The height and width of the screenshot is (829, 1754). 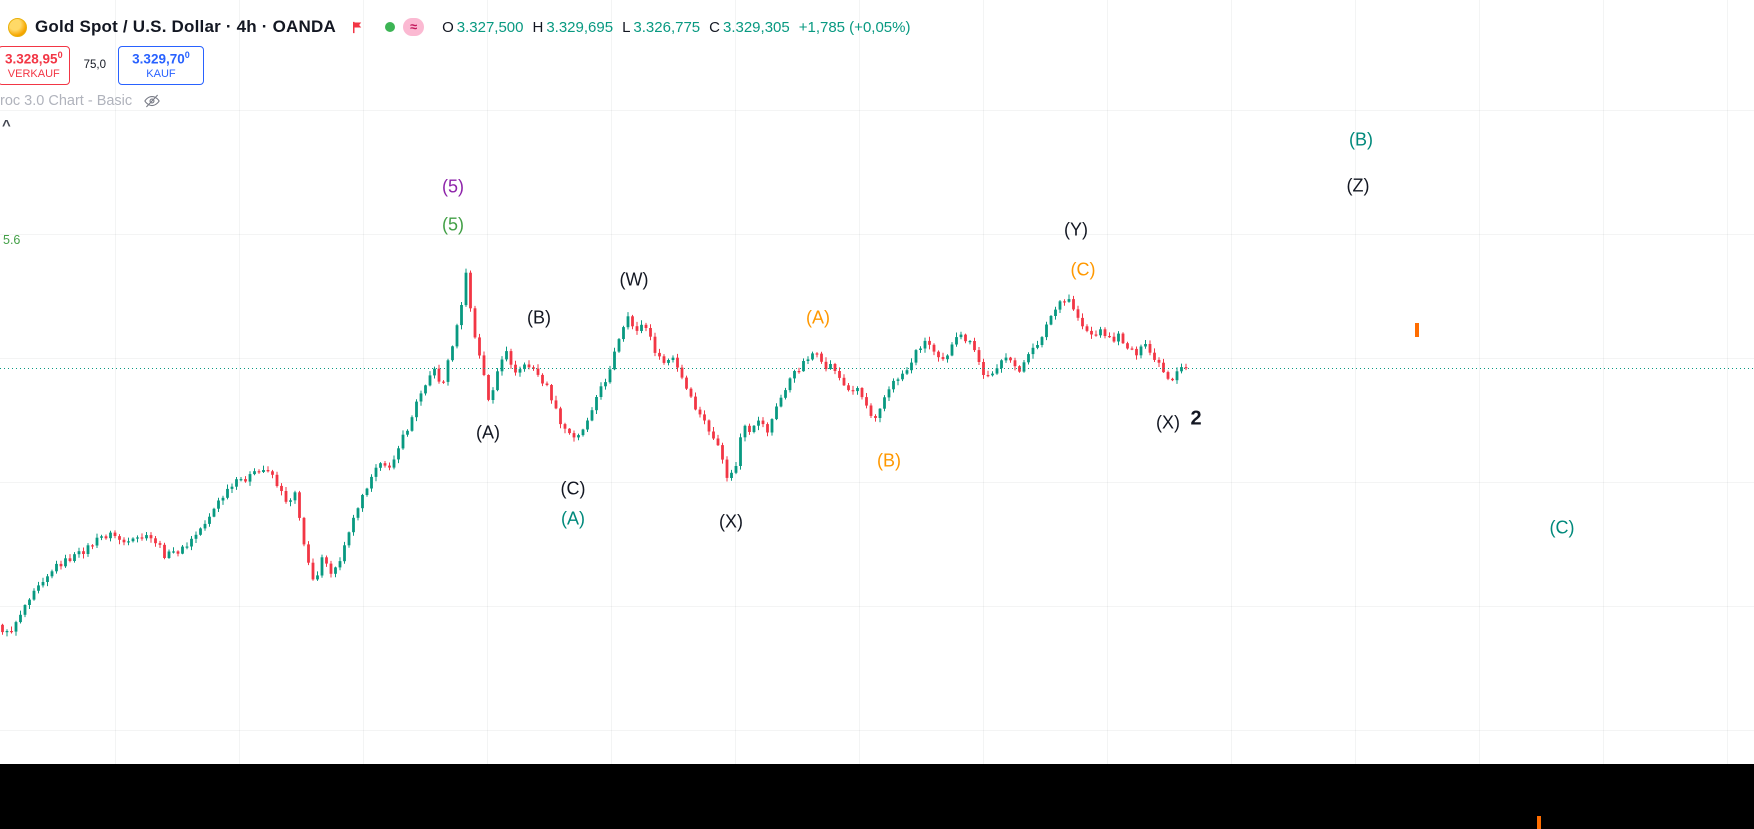 I want to click on symbol-title: Gold Spot / U.S. Dollar · 4h · OANDA, so click(x=185, y=26).